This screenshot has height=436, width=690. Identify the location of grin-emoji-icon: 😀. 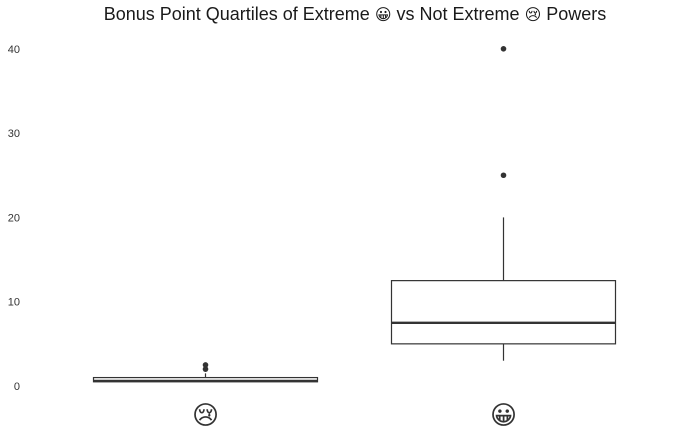
(383, 14).